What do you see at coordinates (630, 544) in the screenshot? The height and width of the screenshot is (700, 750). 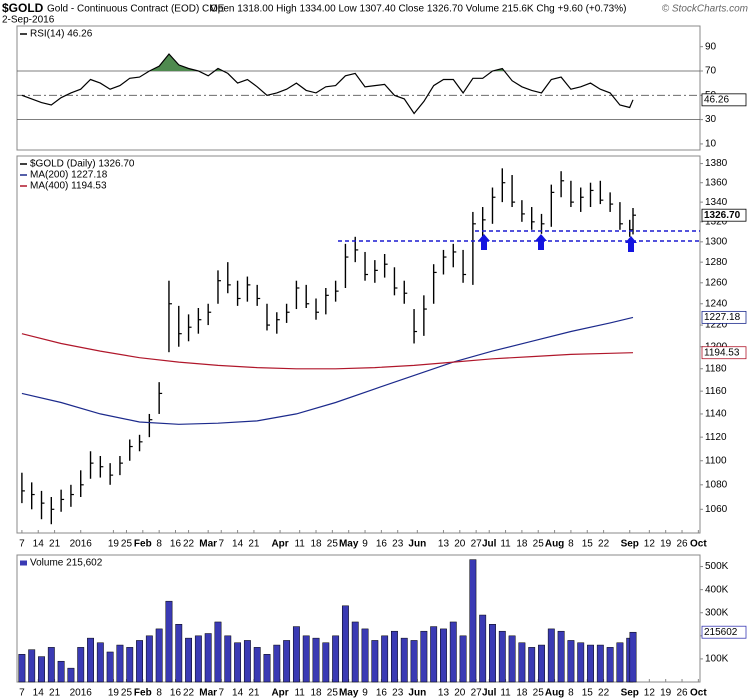 I see `x-tick-label: Sep` at bounding box center [630, 544].